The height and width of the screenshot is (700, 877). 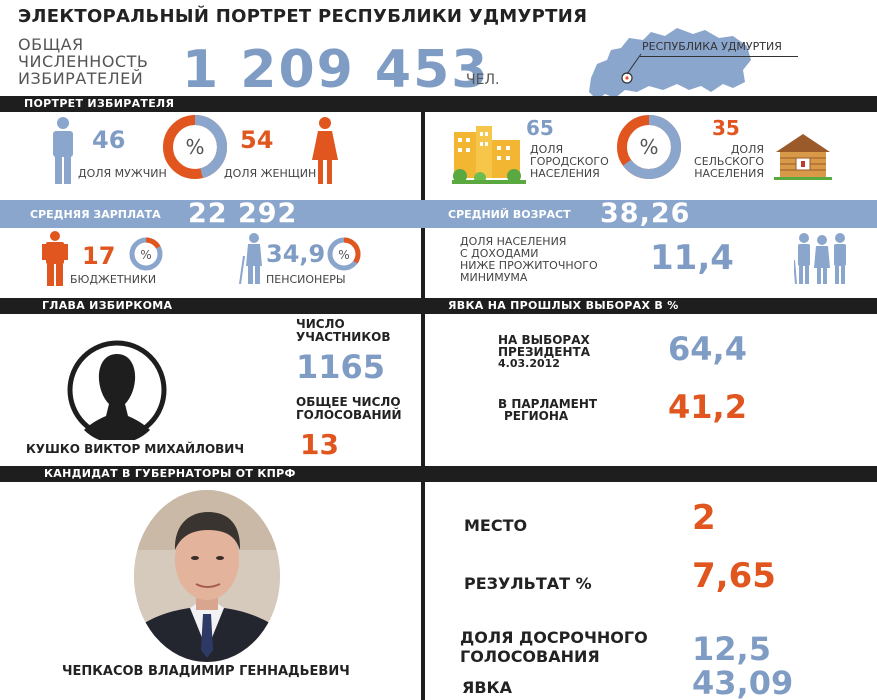 What do you see at coordinates (731, 649) in the screenshot?
I see `early-voting-value: 12,5` at bounding box center [731, 649].